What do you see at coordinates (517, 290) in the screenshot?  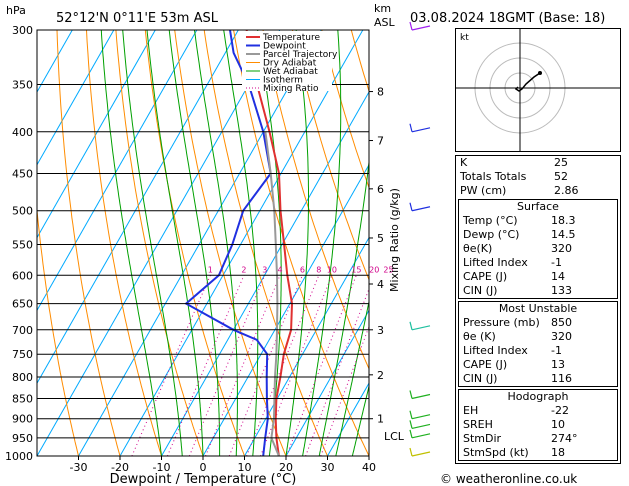 I see `surface-row: CIN (J) 133` at bounding box center [517, 290].